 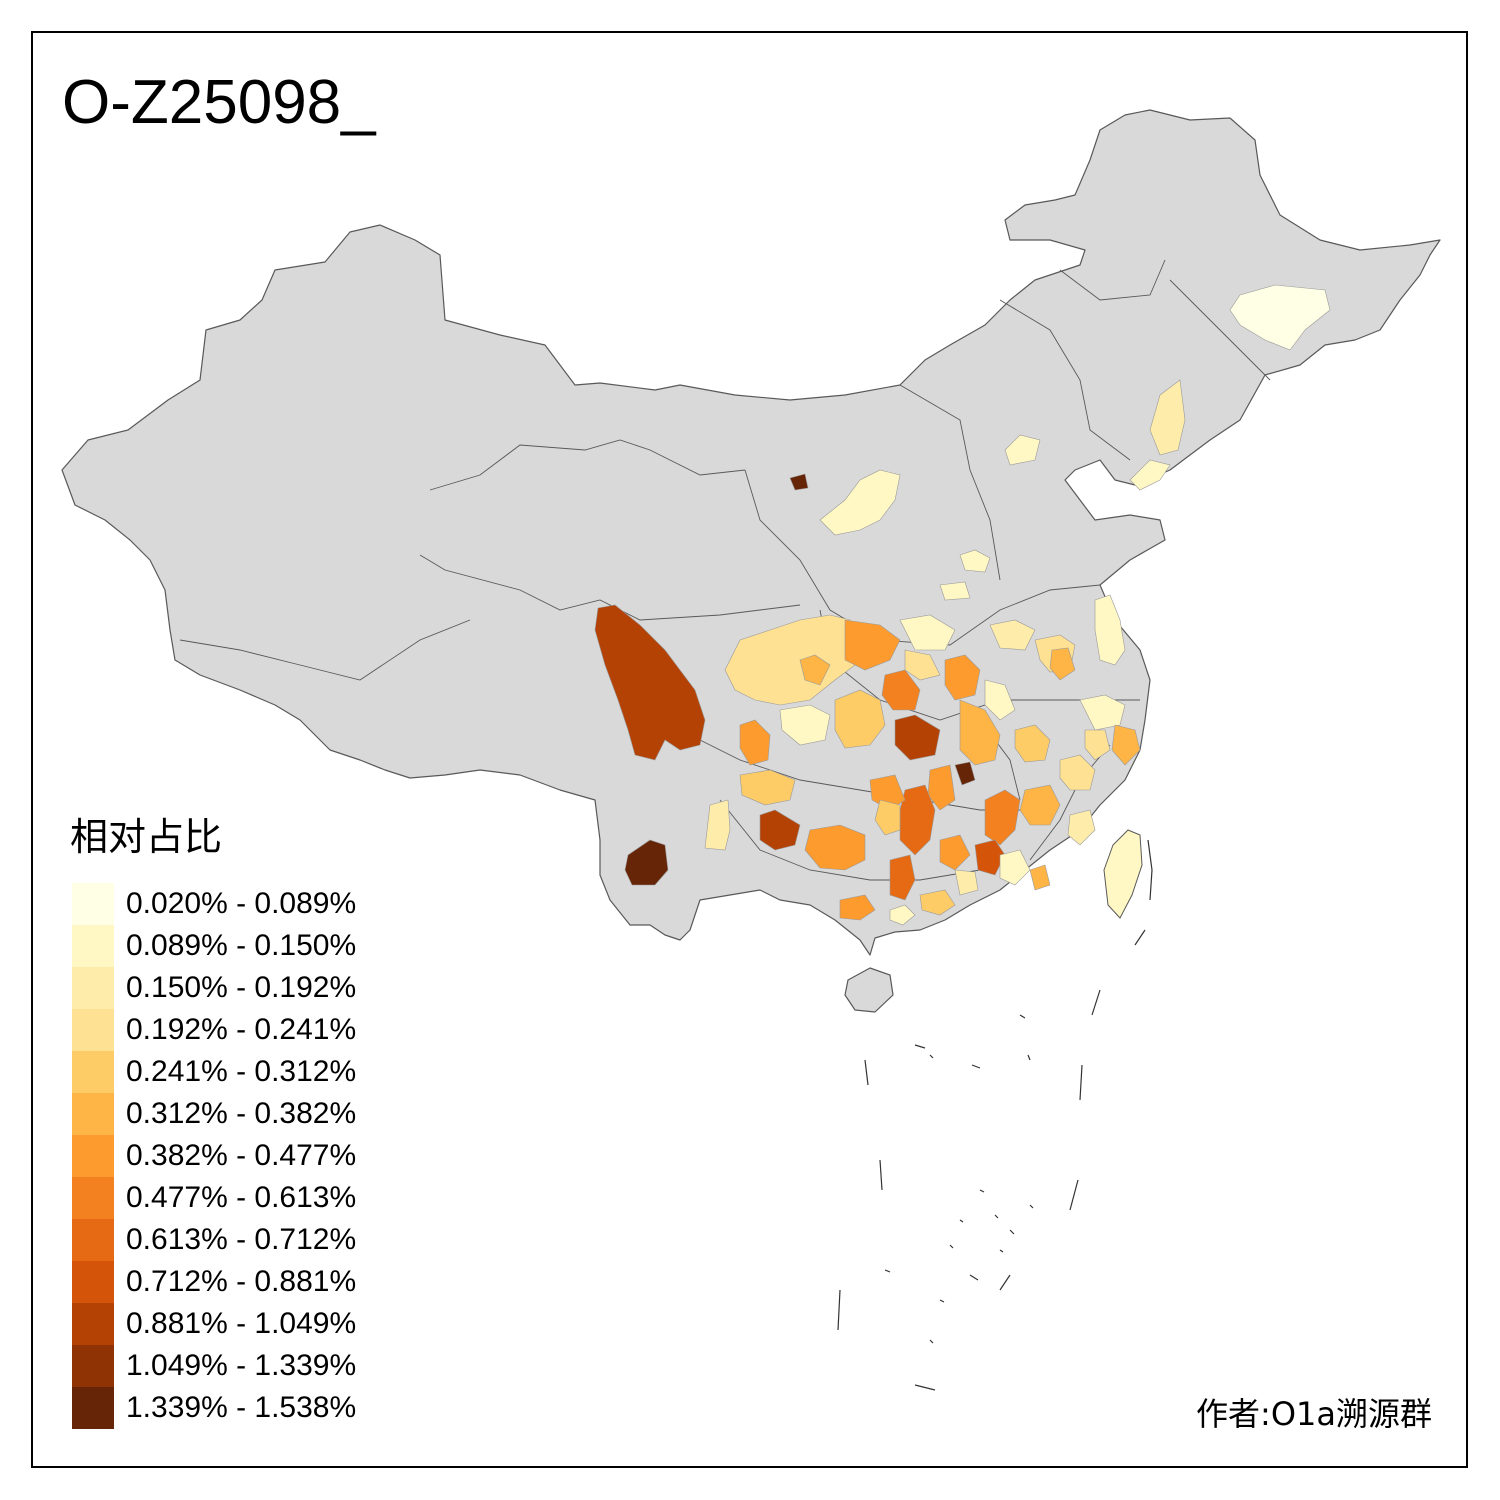 I want to click on legend-label: 0.241% - 0.312%, so click(x=241, y=1071).